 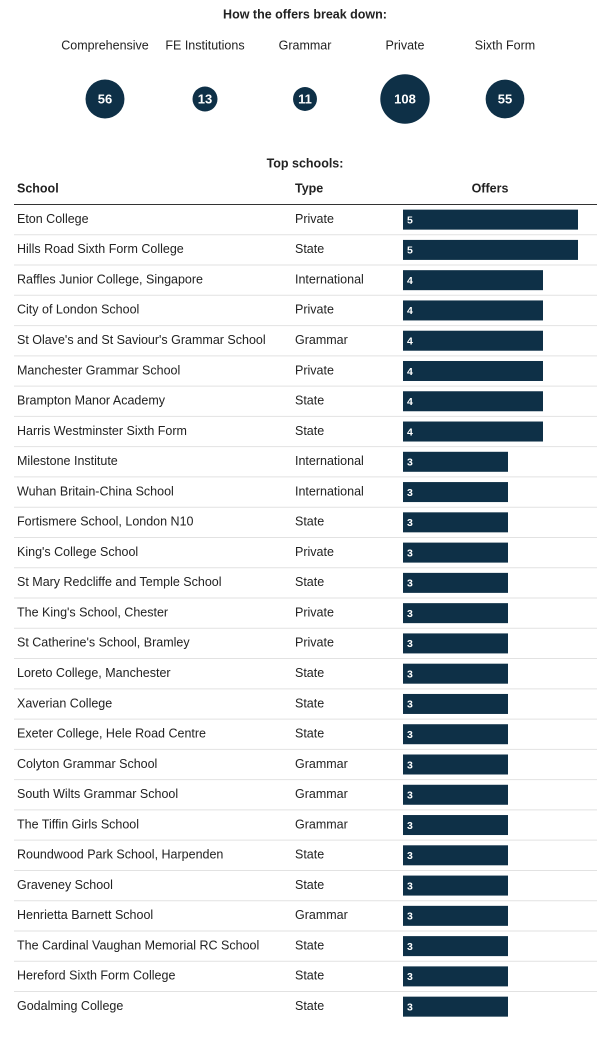 I want to click on school-name: Milestone Institute, so click(x=67, y=461).